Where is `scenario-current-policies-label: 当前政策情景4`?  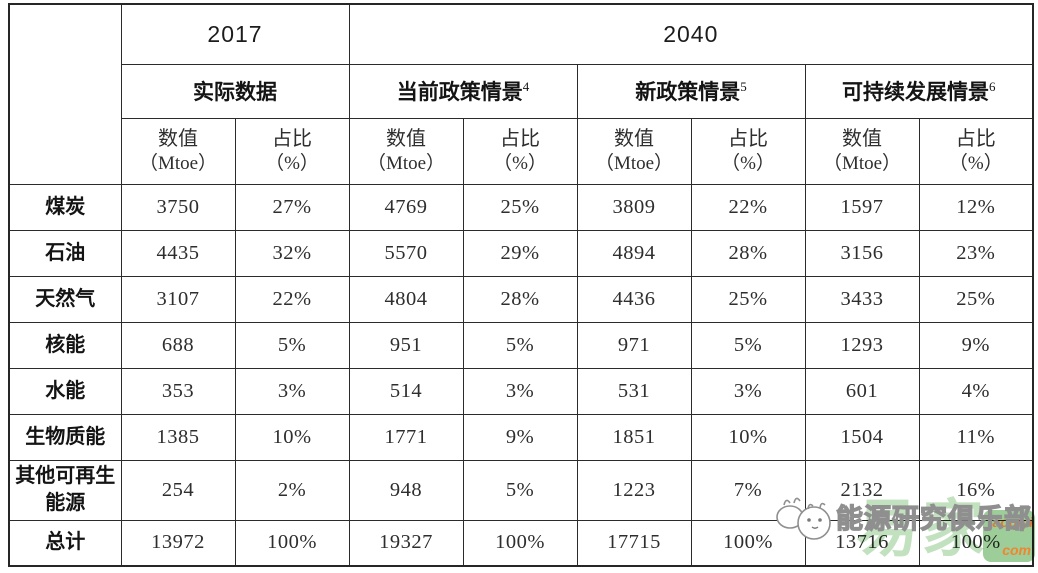 scenario-current-policies-label: 当前政策情景4 is located at coordinates (463, 91).